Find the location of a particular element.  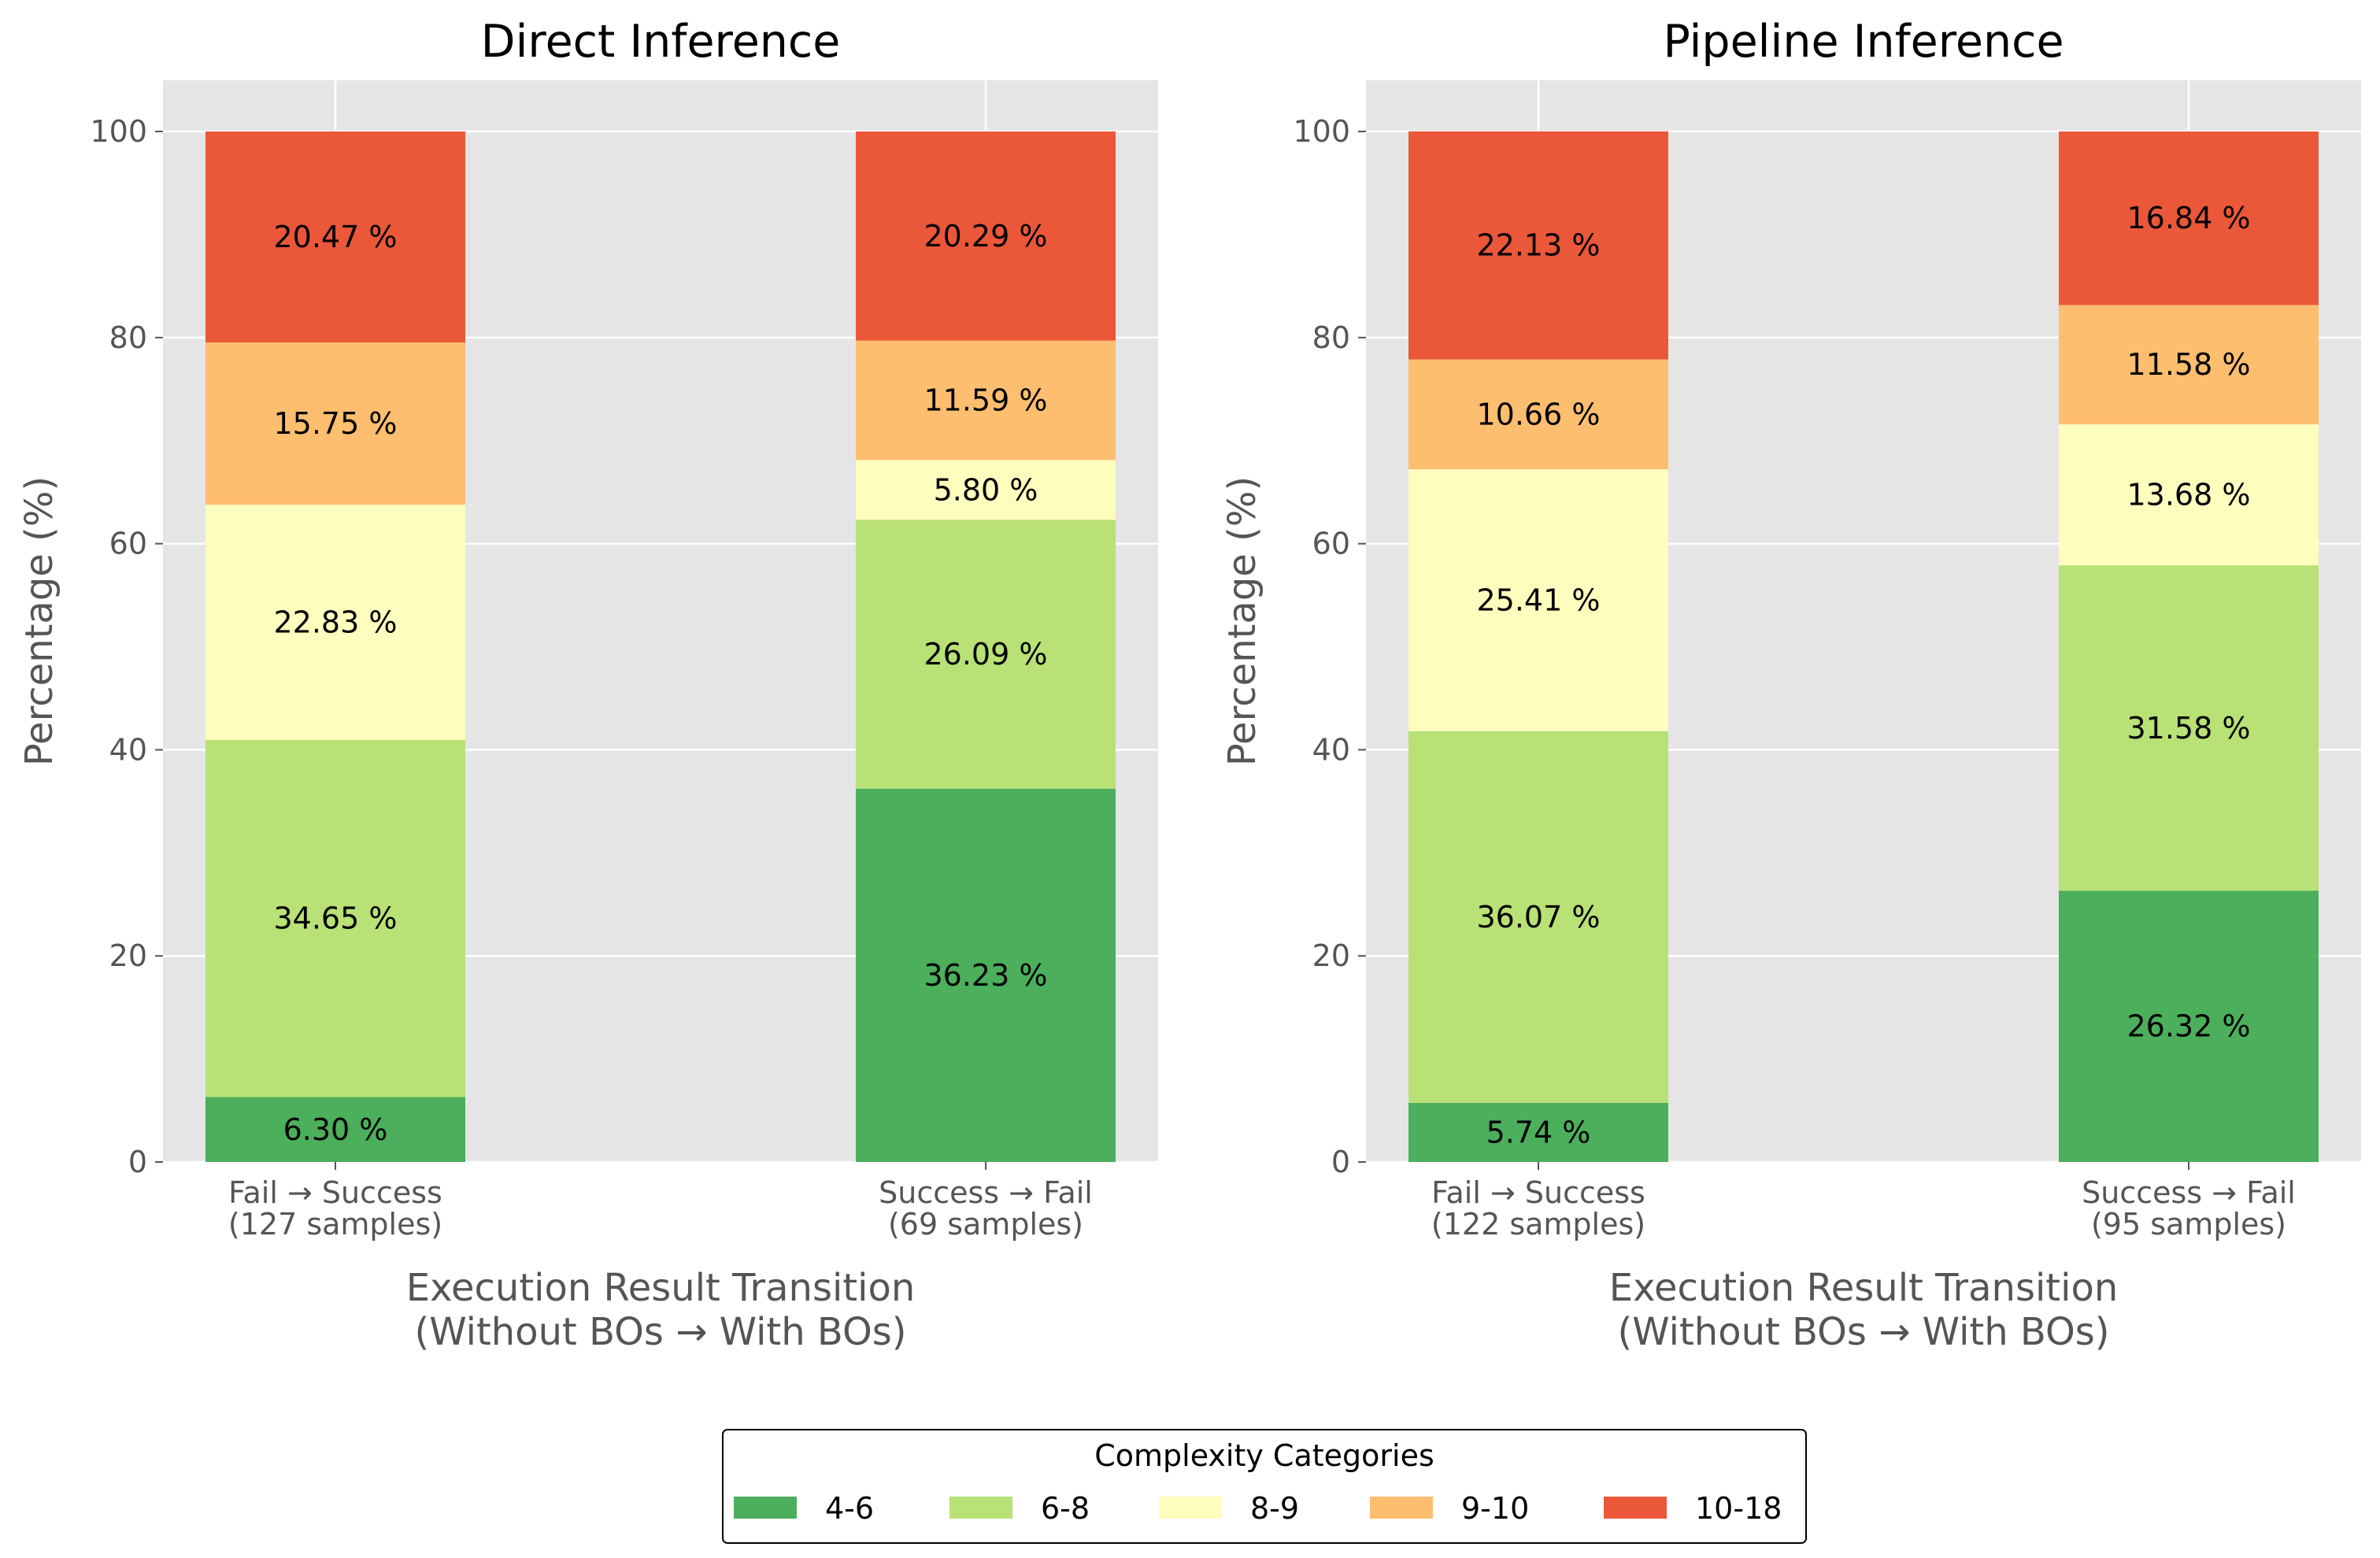

bar-value-label: 34.65 % is located at coordinates (336, 918).